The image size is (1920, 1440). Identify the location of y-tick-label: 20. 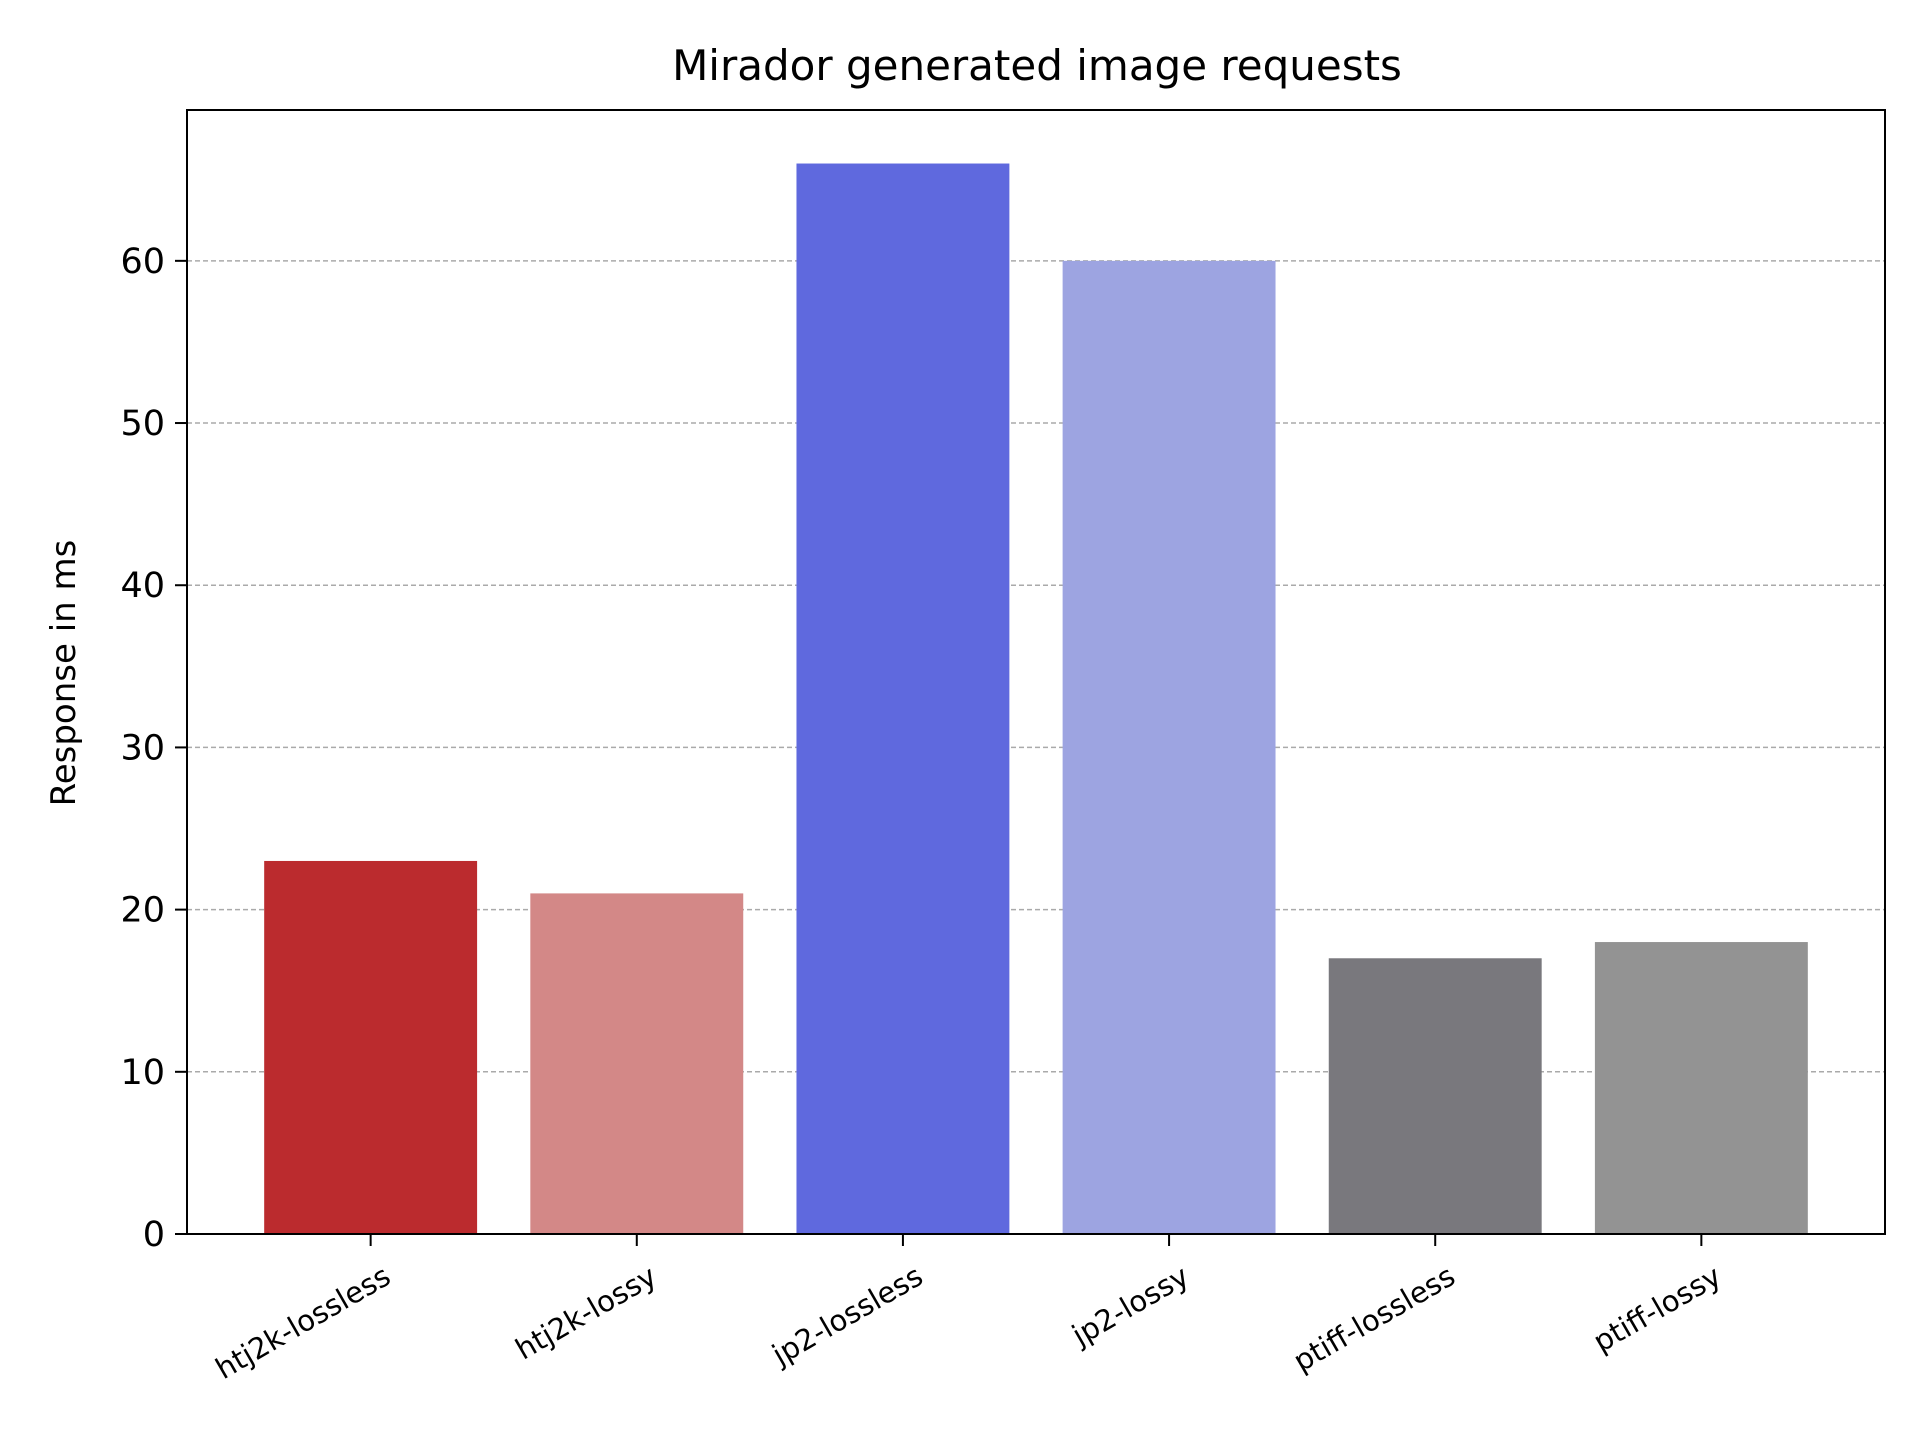
(142, 911).